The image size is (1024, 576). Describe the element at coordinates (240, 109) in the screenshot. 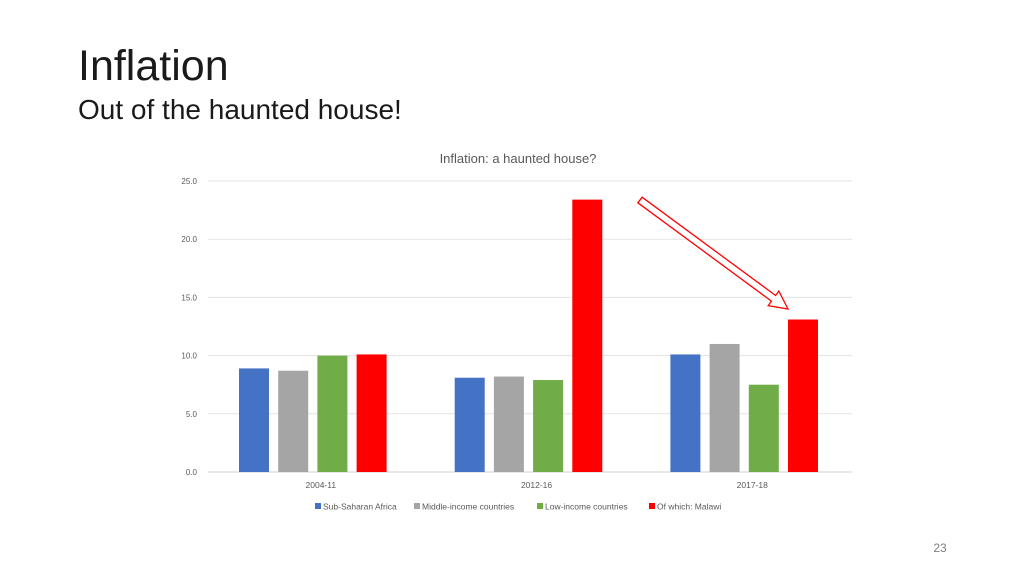

I see `slide-subtitle: Out of the haunted house!` at that location.